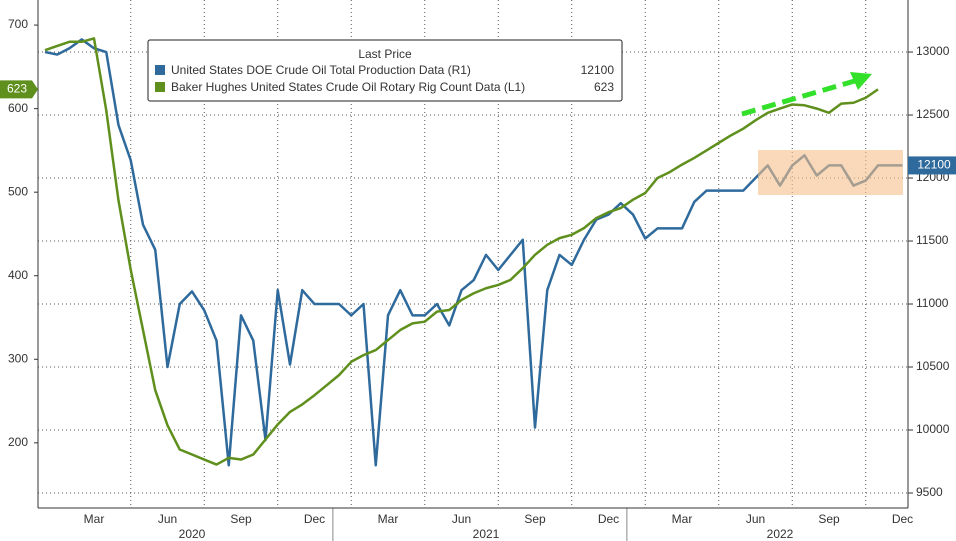 Image resolution: width=956 pixels, height=541 pixels. Describe the element at coordinates (18, 358) in the screenshot. I see `y-tick-label: 300` at that location.